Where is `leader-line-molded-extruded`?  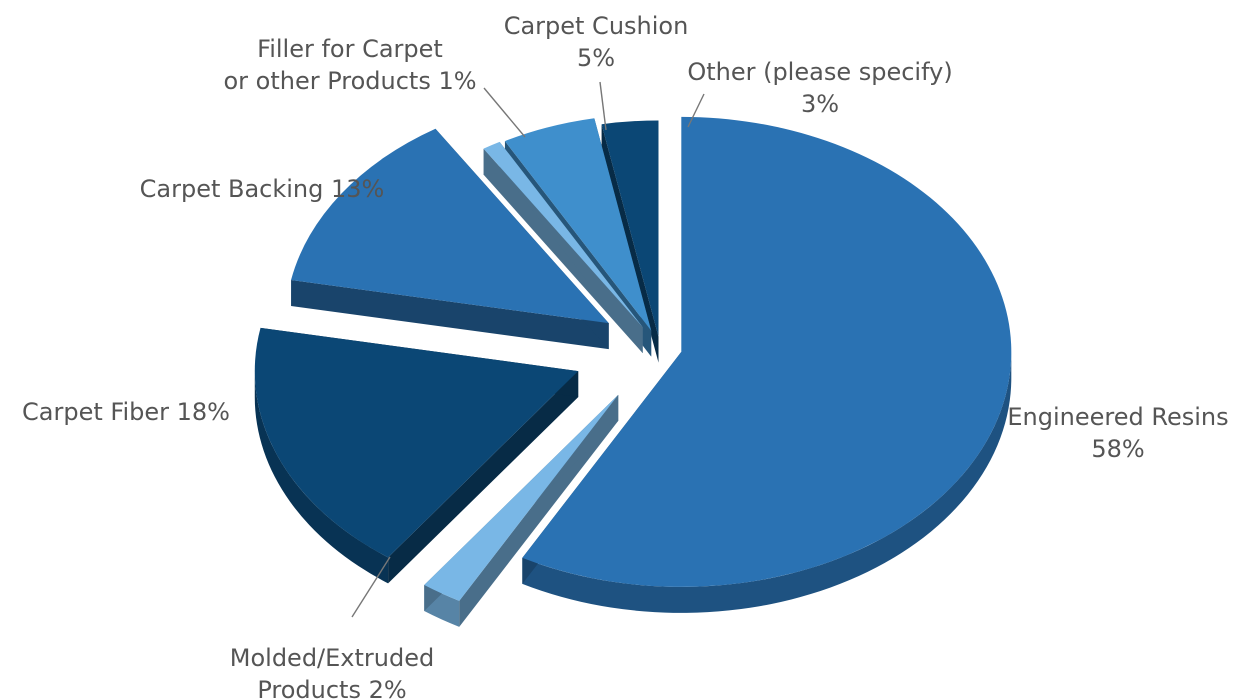
leader-line-molded-extruded is located at coordinates (371, 587).